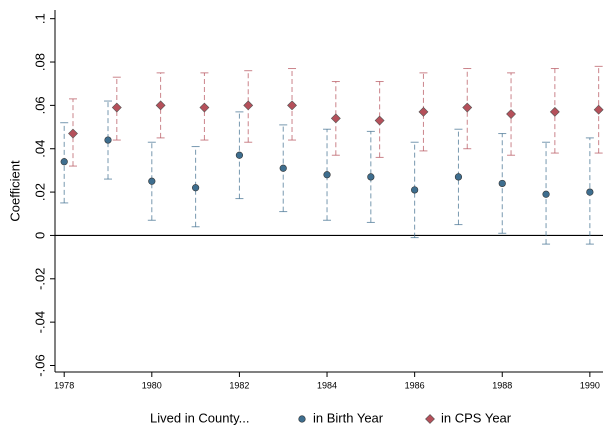  I want to click on y-tick-label: -.04, so click(39, 322).